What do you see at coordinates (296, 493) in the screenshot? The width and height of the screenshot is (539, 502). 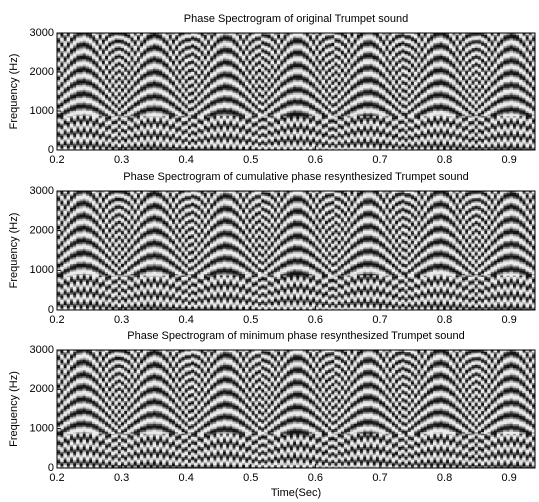 I see `x-axis-label: Time(Sec)` at bounding box center [296, 493].